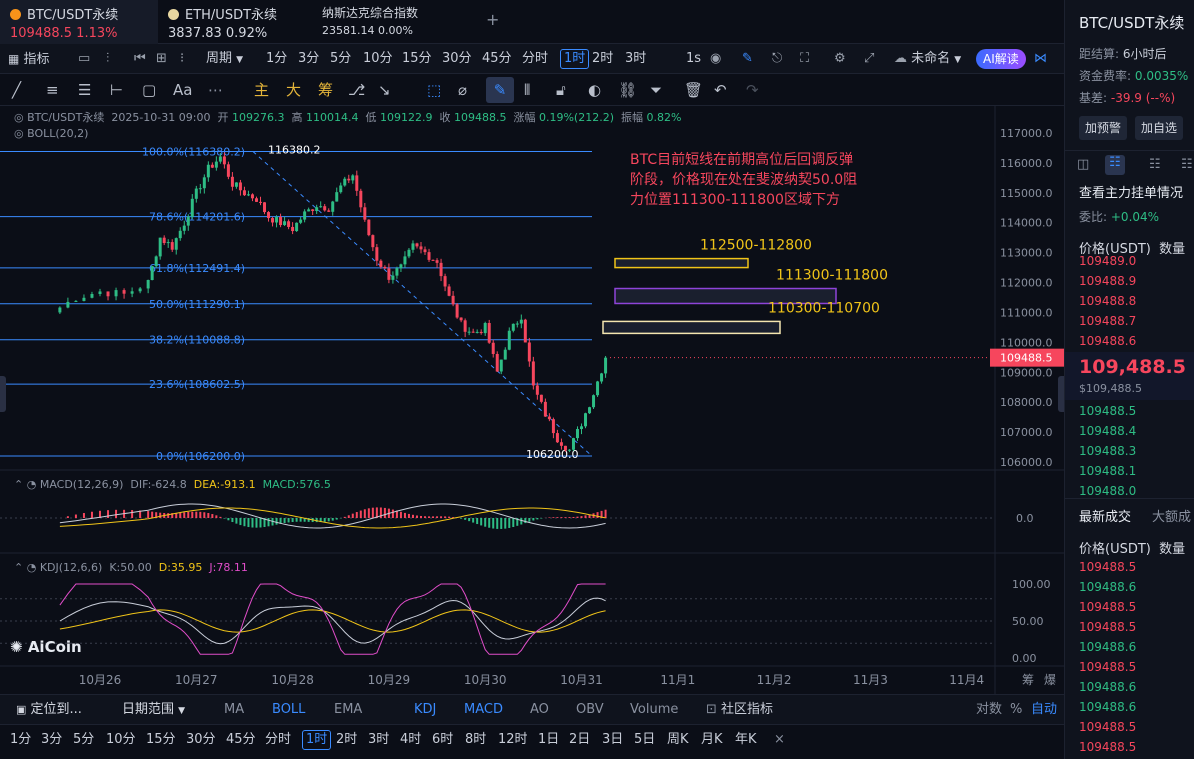 The width and height of the screenshot is (1194, 759). Describe the element at coordinates (869, 58) in the screenshot. I see `expand-icon: ⤢` at that location.